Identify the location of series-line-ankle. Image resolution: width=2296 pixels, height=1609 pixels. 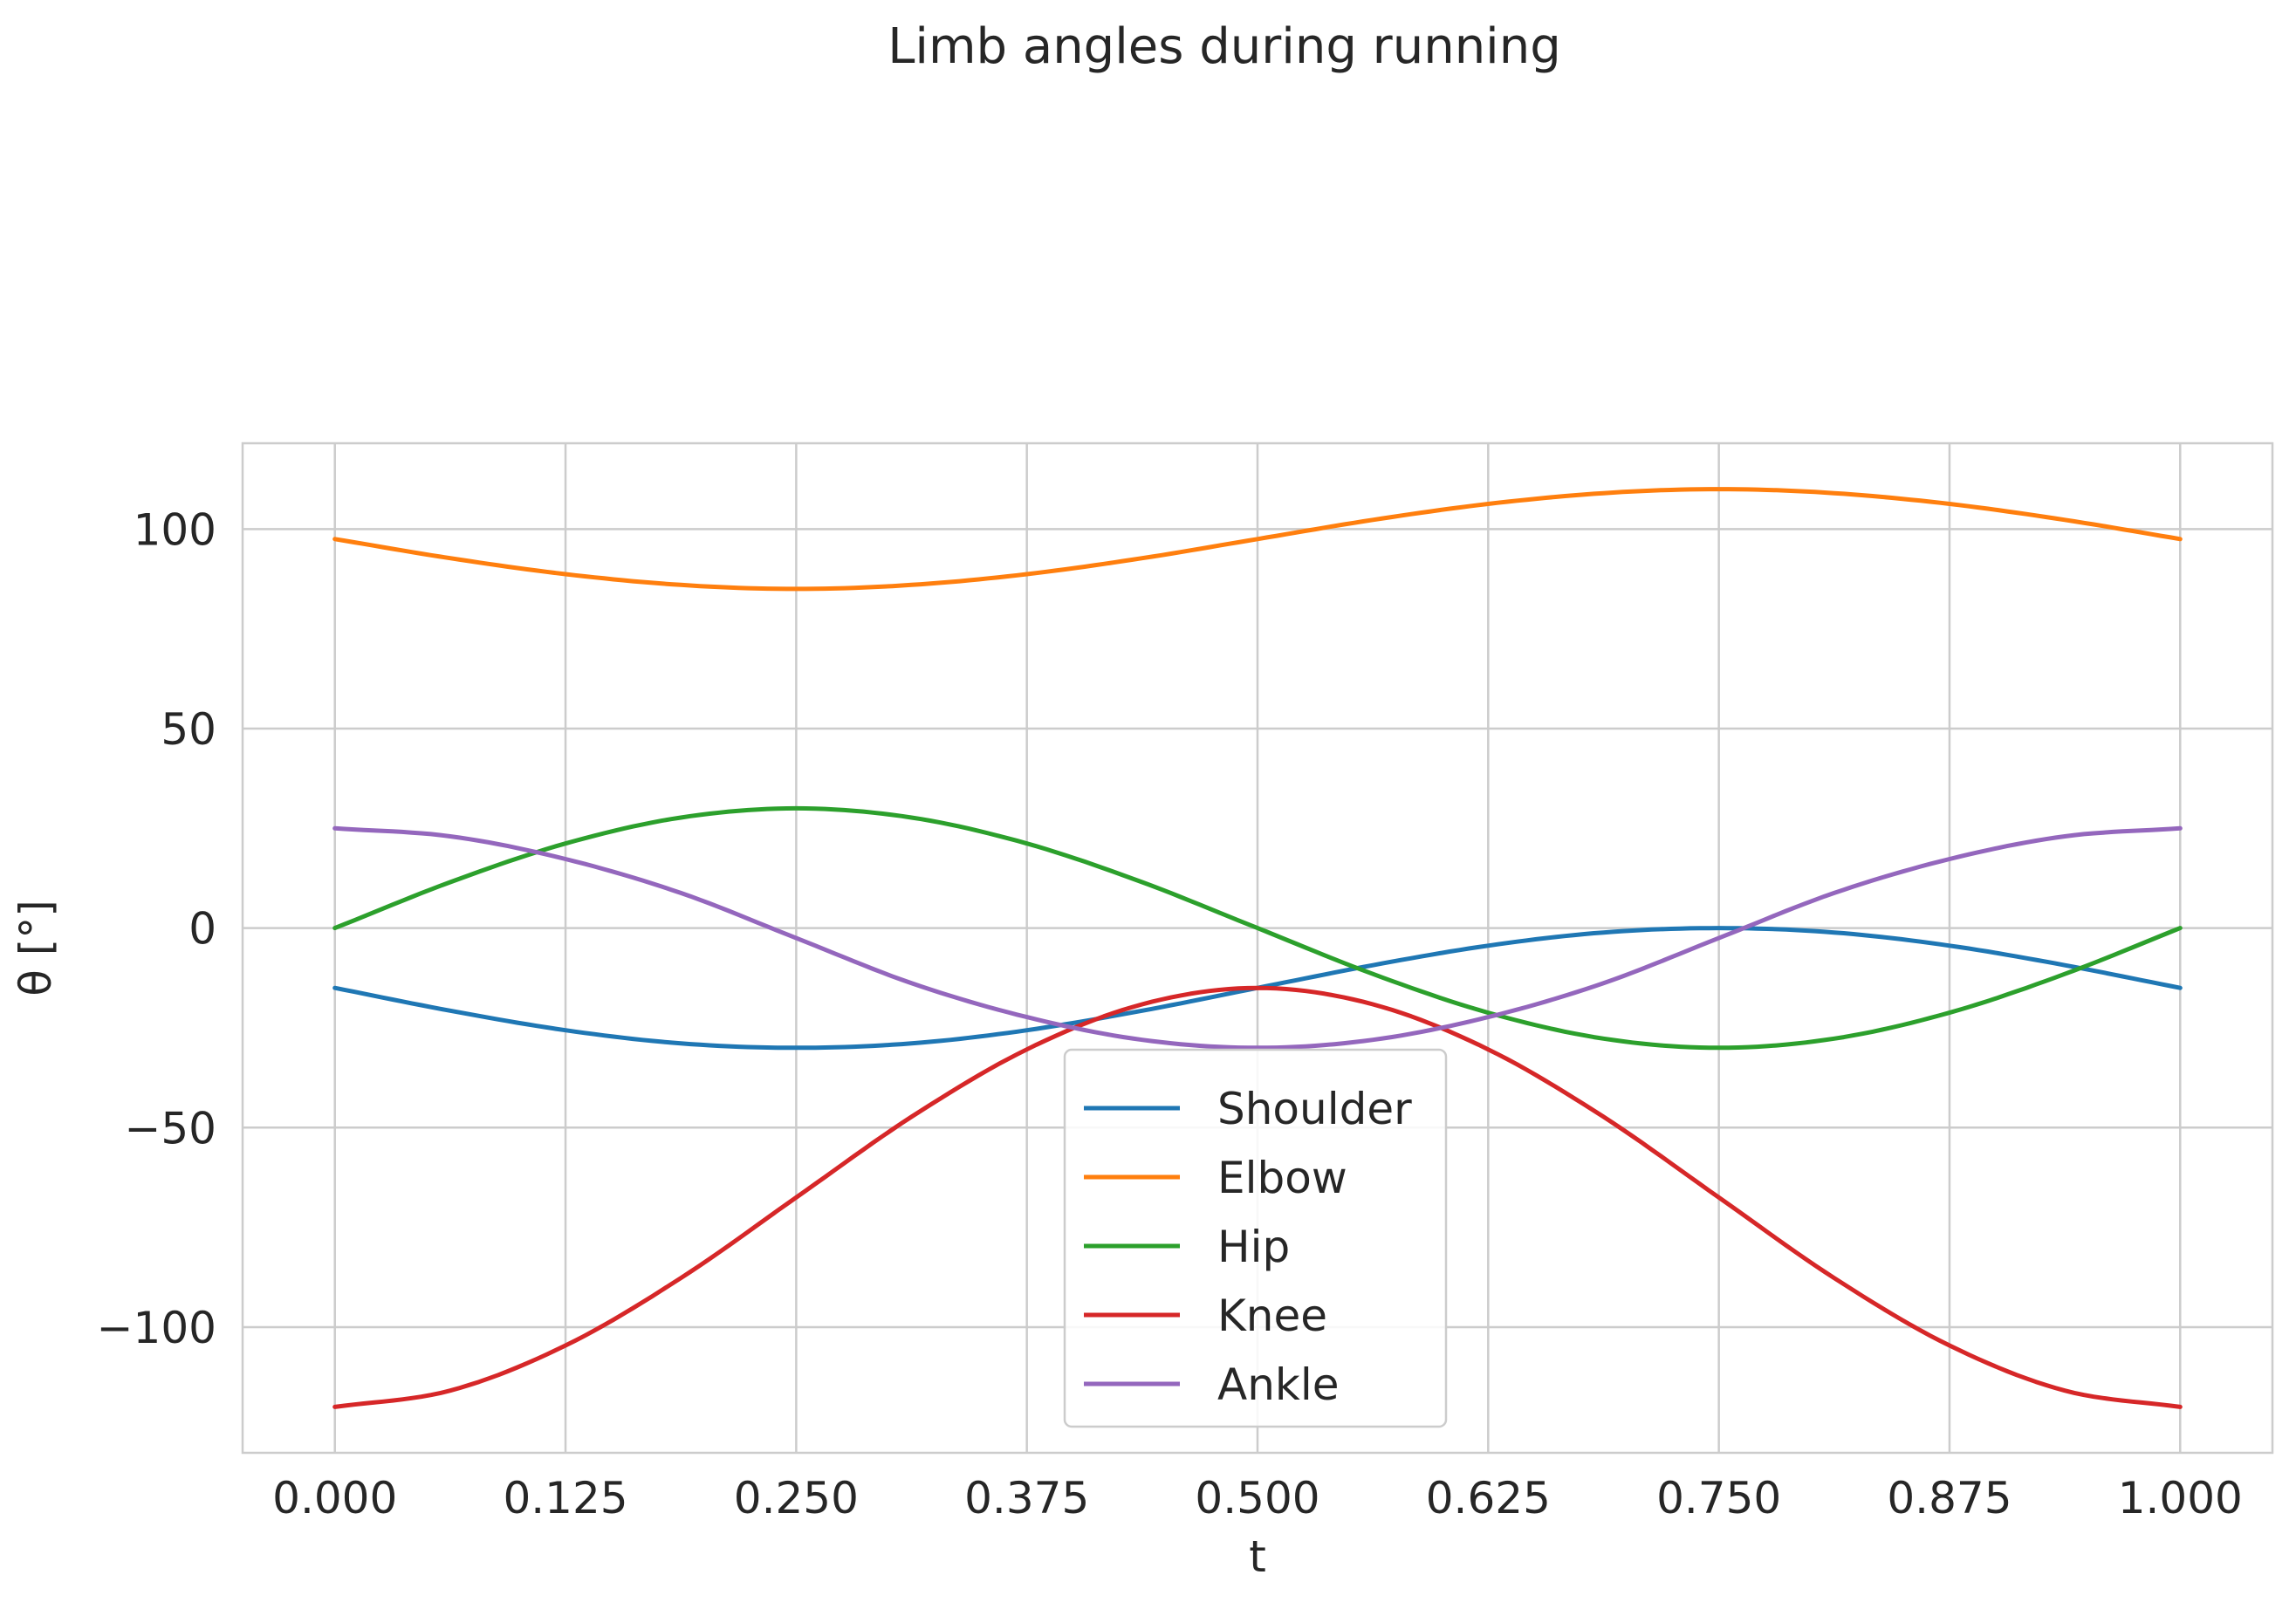
(1257, 938).